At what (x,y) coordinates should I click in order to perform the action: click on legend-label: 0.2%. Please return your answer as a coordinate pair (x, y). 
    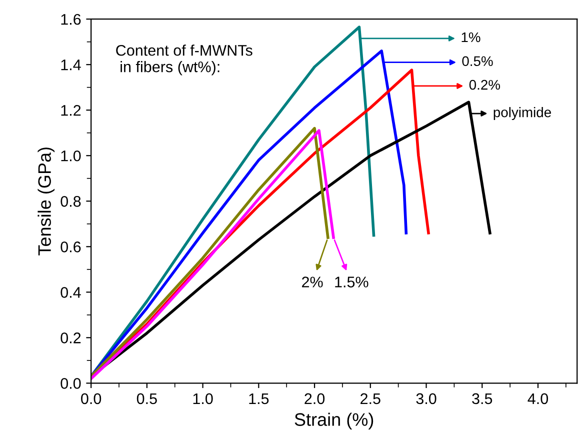
    Looking at the image, I should click on (484, 85).